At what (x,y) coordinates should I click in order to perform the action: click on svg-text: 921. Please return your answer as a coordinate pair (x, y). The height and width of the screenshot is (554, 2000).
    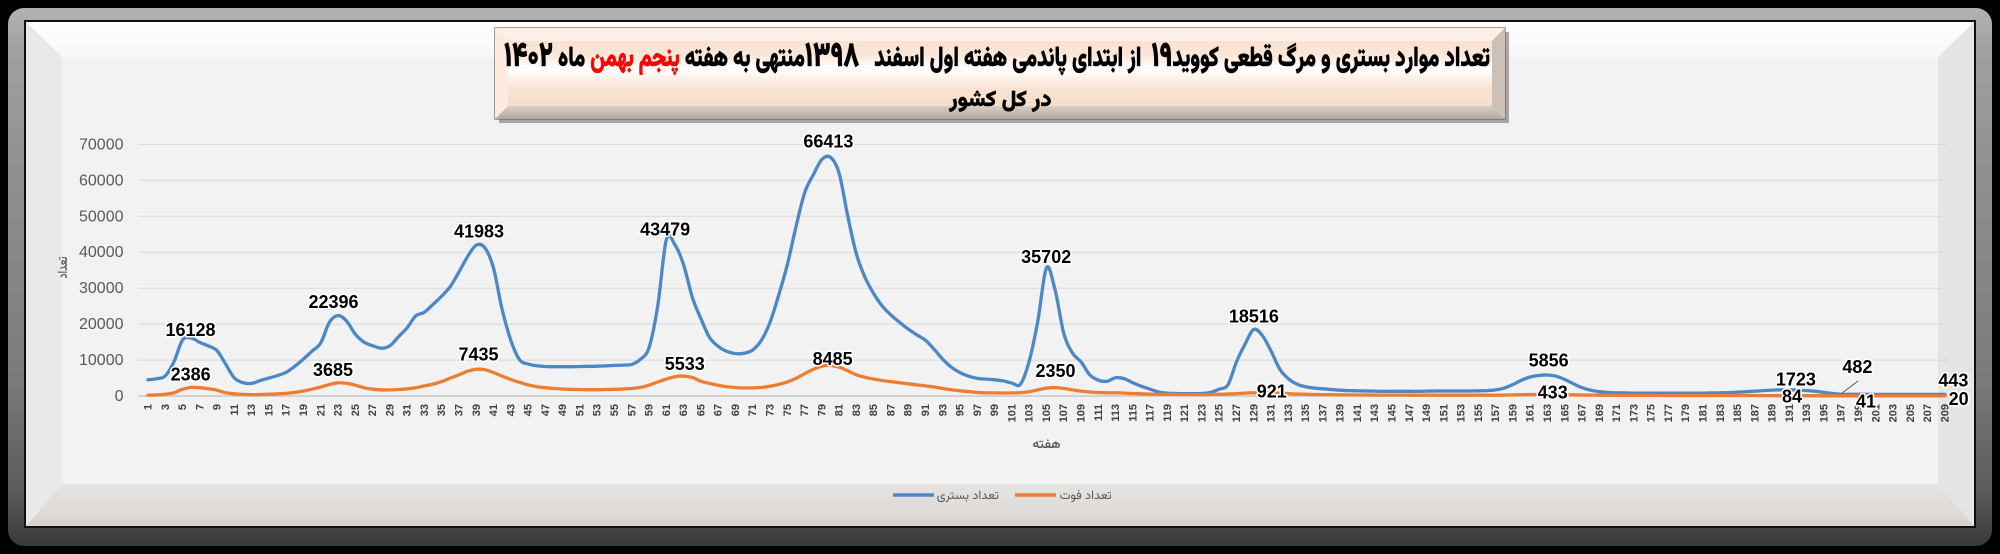
    Looking at the image, I should click on (1272, 392).